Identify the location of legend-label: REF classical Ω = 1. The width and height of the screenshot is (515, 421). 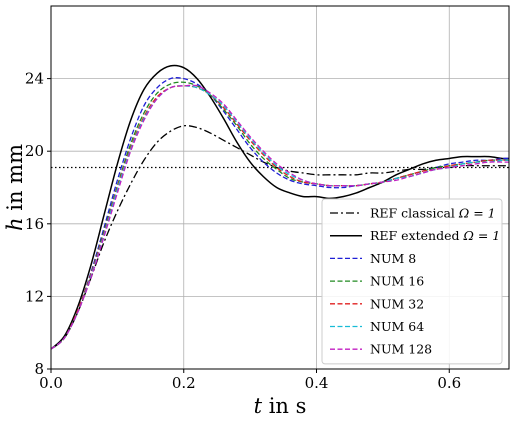
(433, 213).